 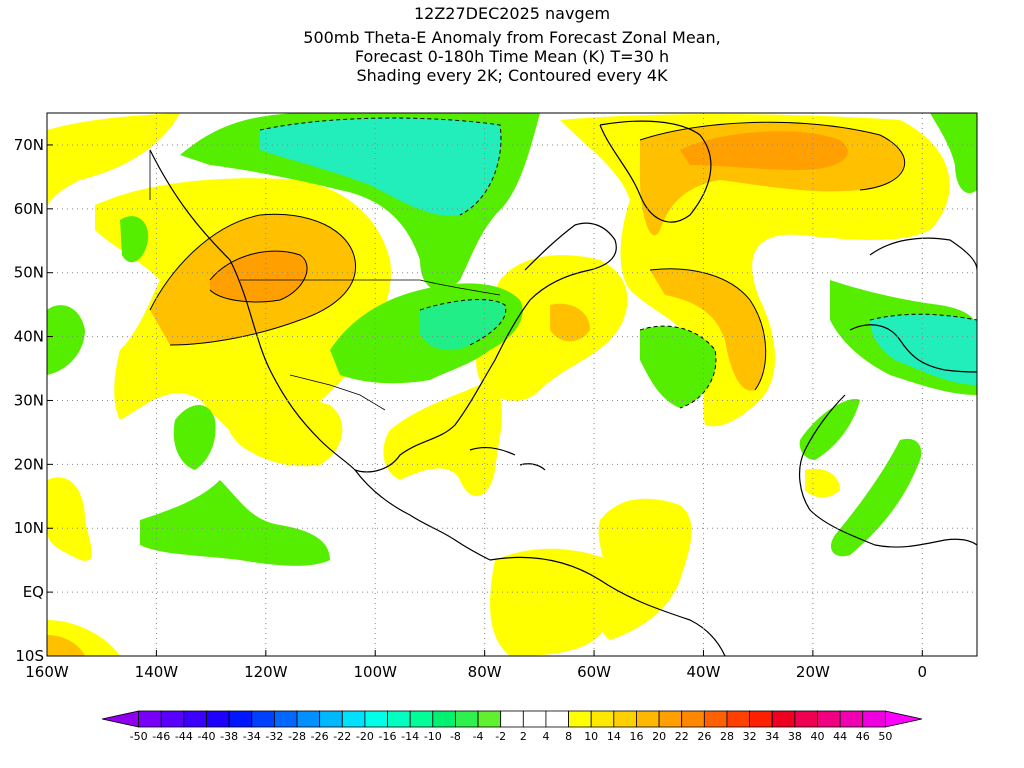 What do you see at coordinates (376, 672) in the screenshot?
I see `lon-tick-label: 100W` at bounding box center [376, 672].